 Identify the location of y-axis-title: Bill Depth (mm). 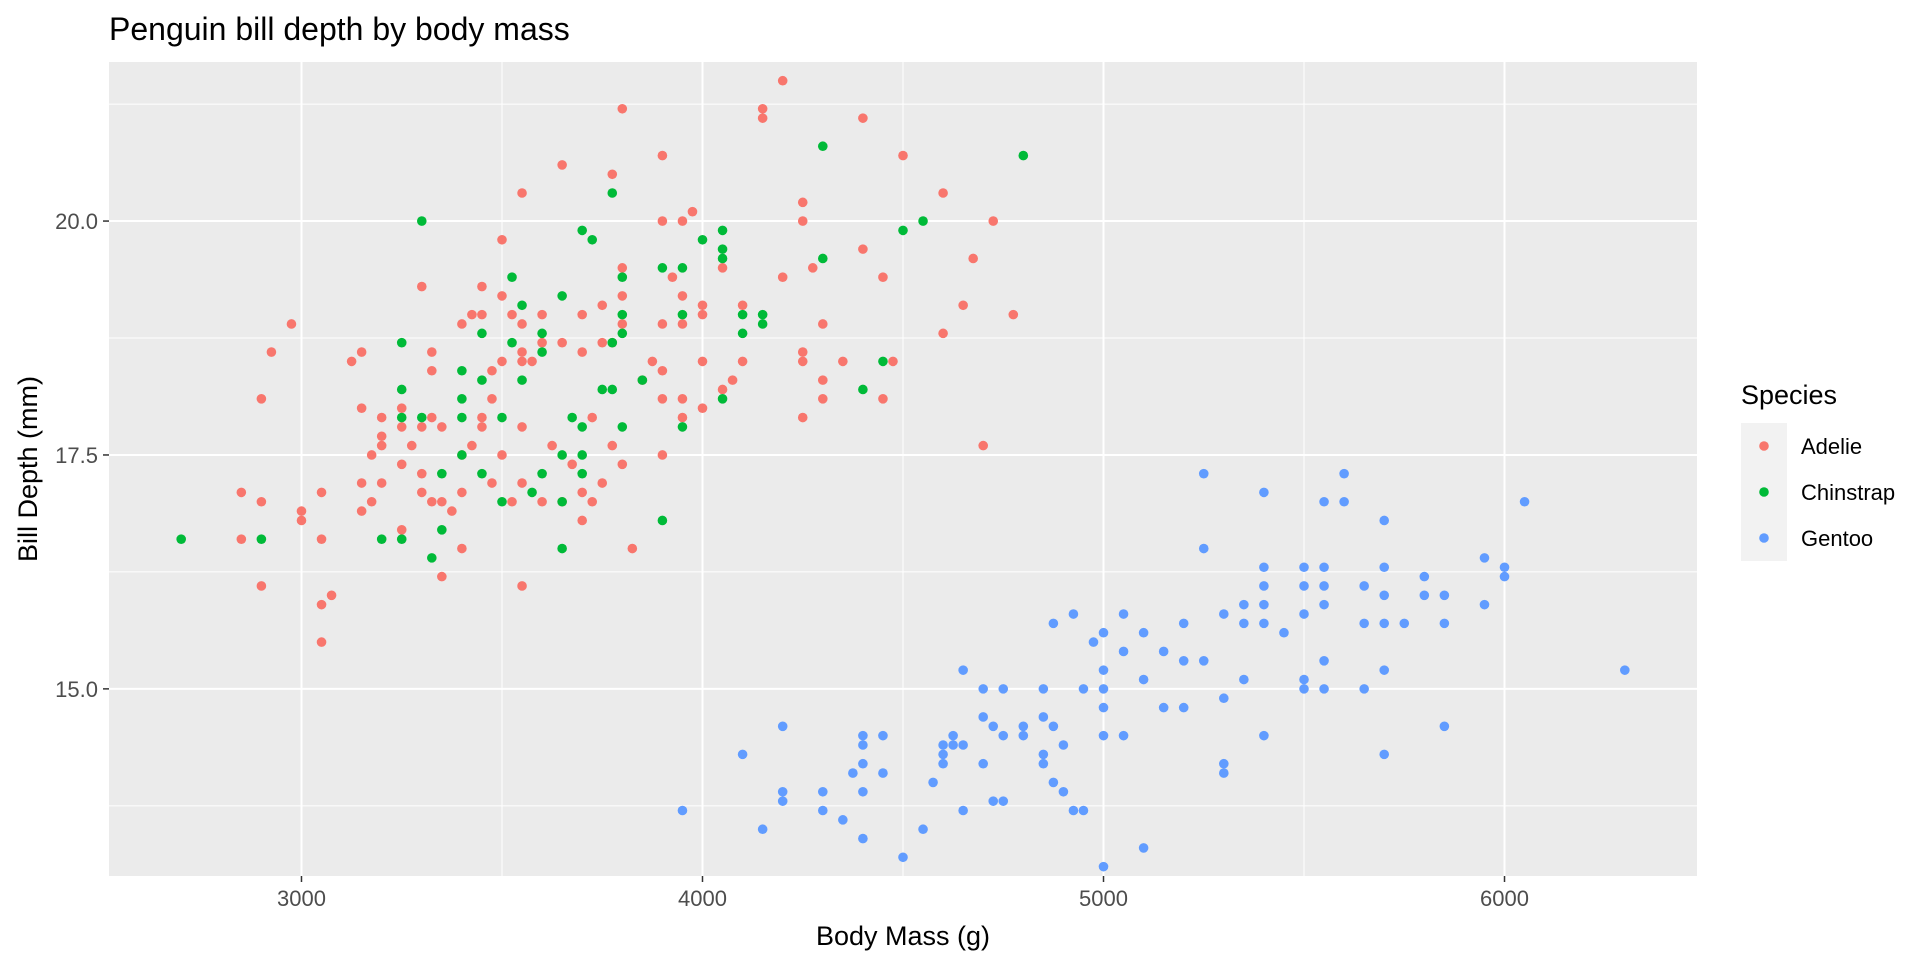
(28, 469).